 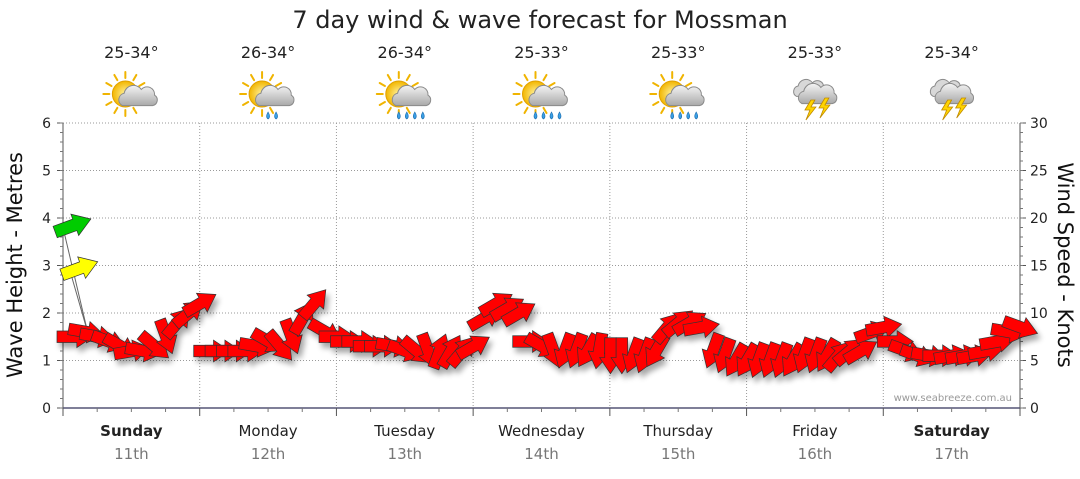 I want to click on wave-arrow-swell-a-shape, so click(x=72, y=226).